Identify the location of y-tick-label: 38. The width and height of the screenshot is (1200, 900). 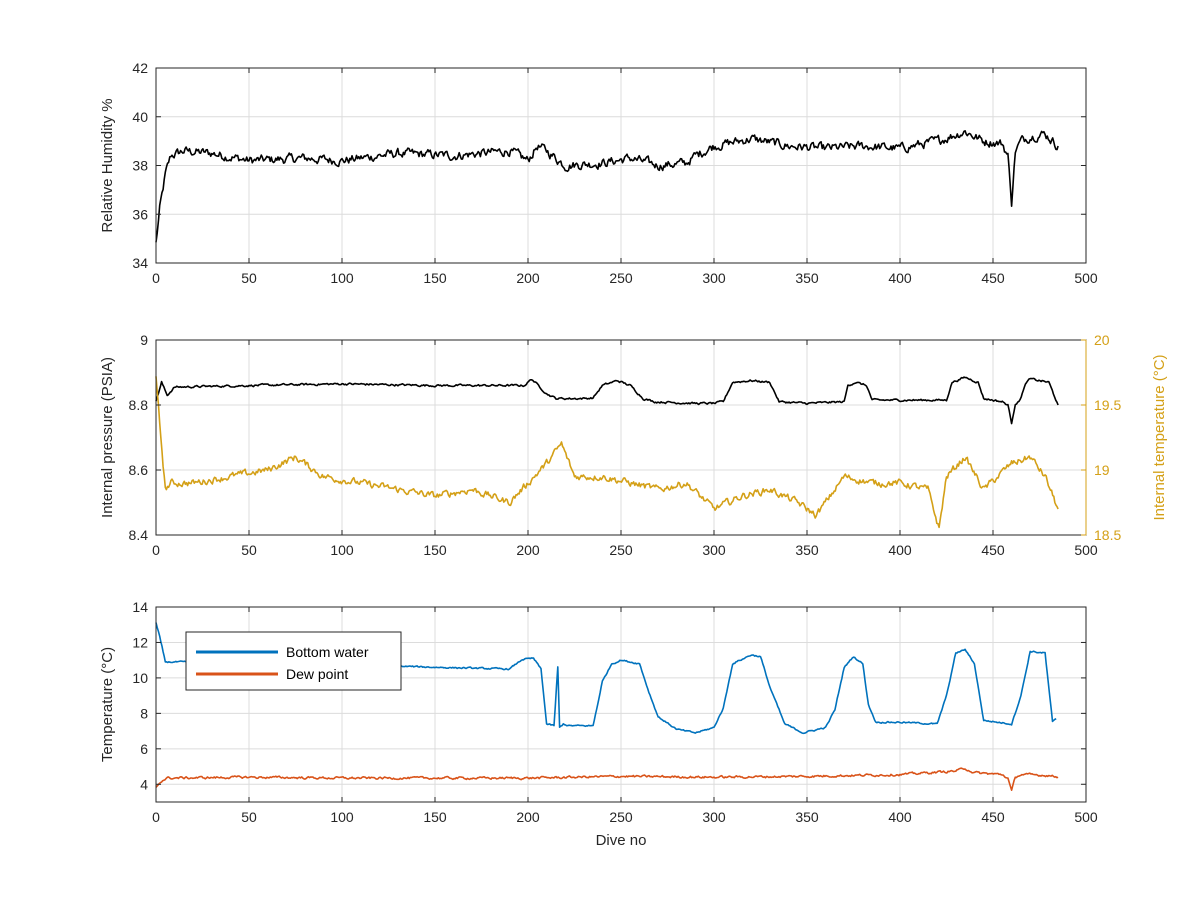
(140, 166).